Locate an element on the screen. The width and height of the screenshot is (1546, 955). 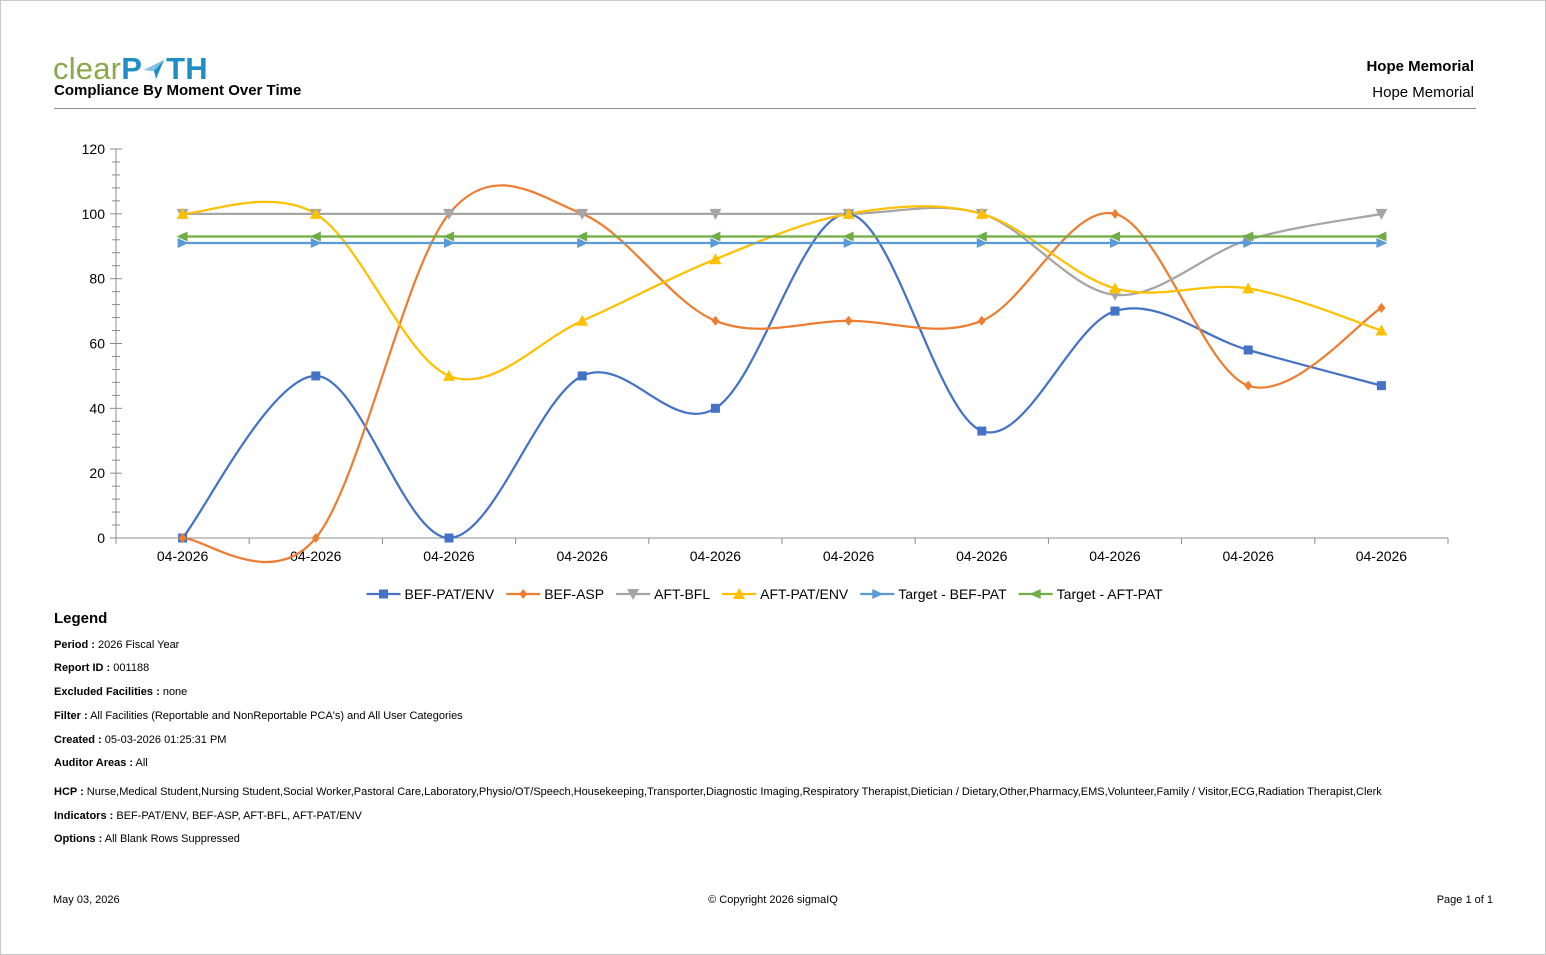
legend-label: AFT-PAT/ENV is located at coordinates (804, 594).